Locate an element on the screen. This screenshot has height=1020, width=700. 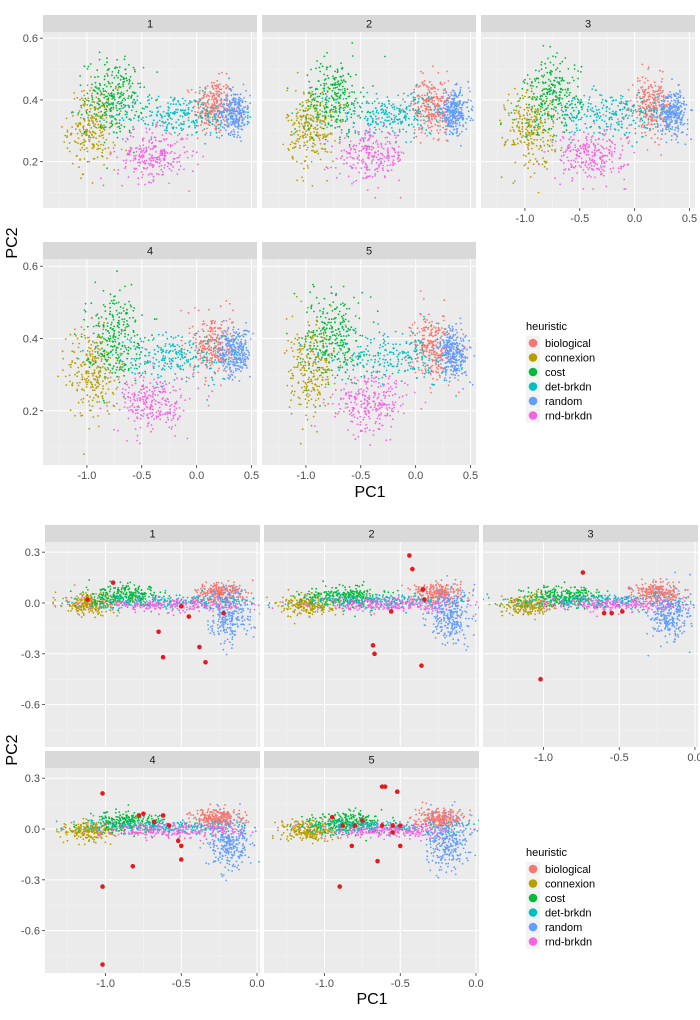
series-cost is located at coordinates (118, 110).